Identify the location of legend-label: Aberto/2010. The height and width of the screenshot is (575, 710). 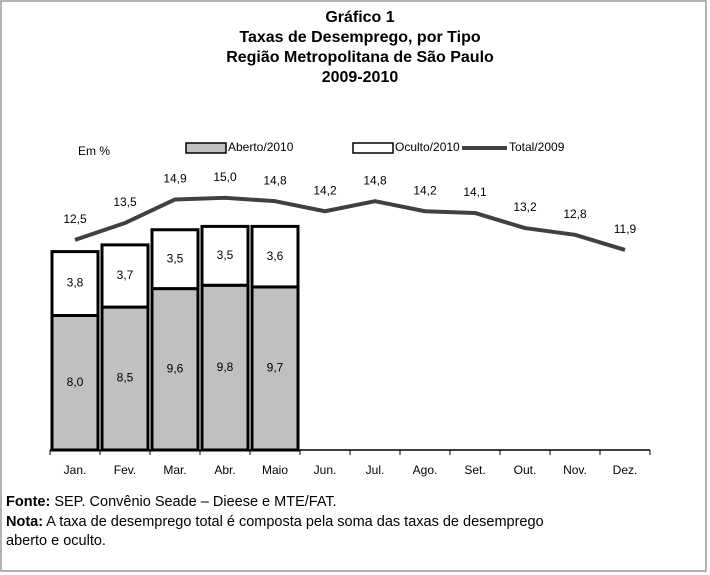
(261, 147).